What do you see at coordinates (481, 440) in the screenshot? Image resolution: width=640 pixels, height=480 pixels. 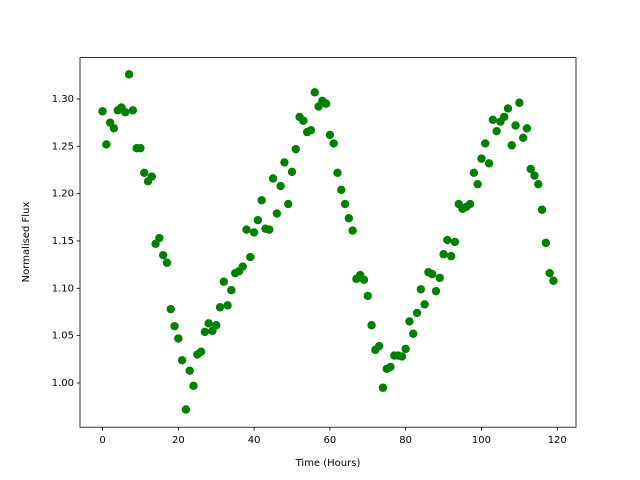 I see `x-tick-label: 100` at bounding box center [481, 440].